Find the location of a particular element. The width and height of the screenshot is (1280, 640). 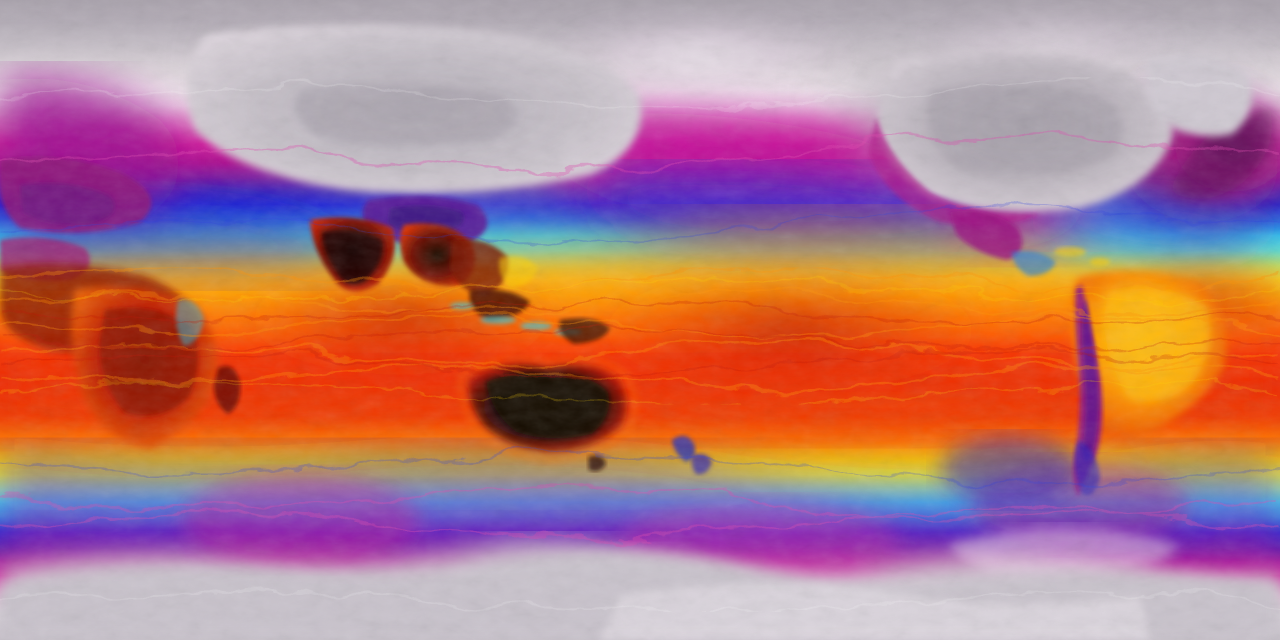

landmass-australia is located at coordinates (548, 413).